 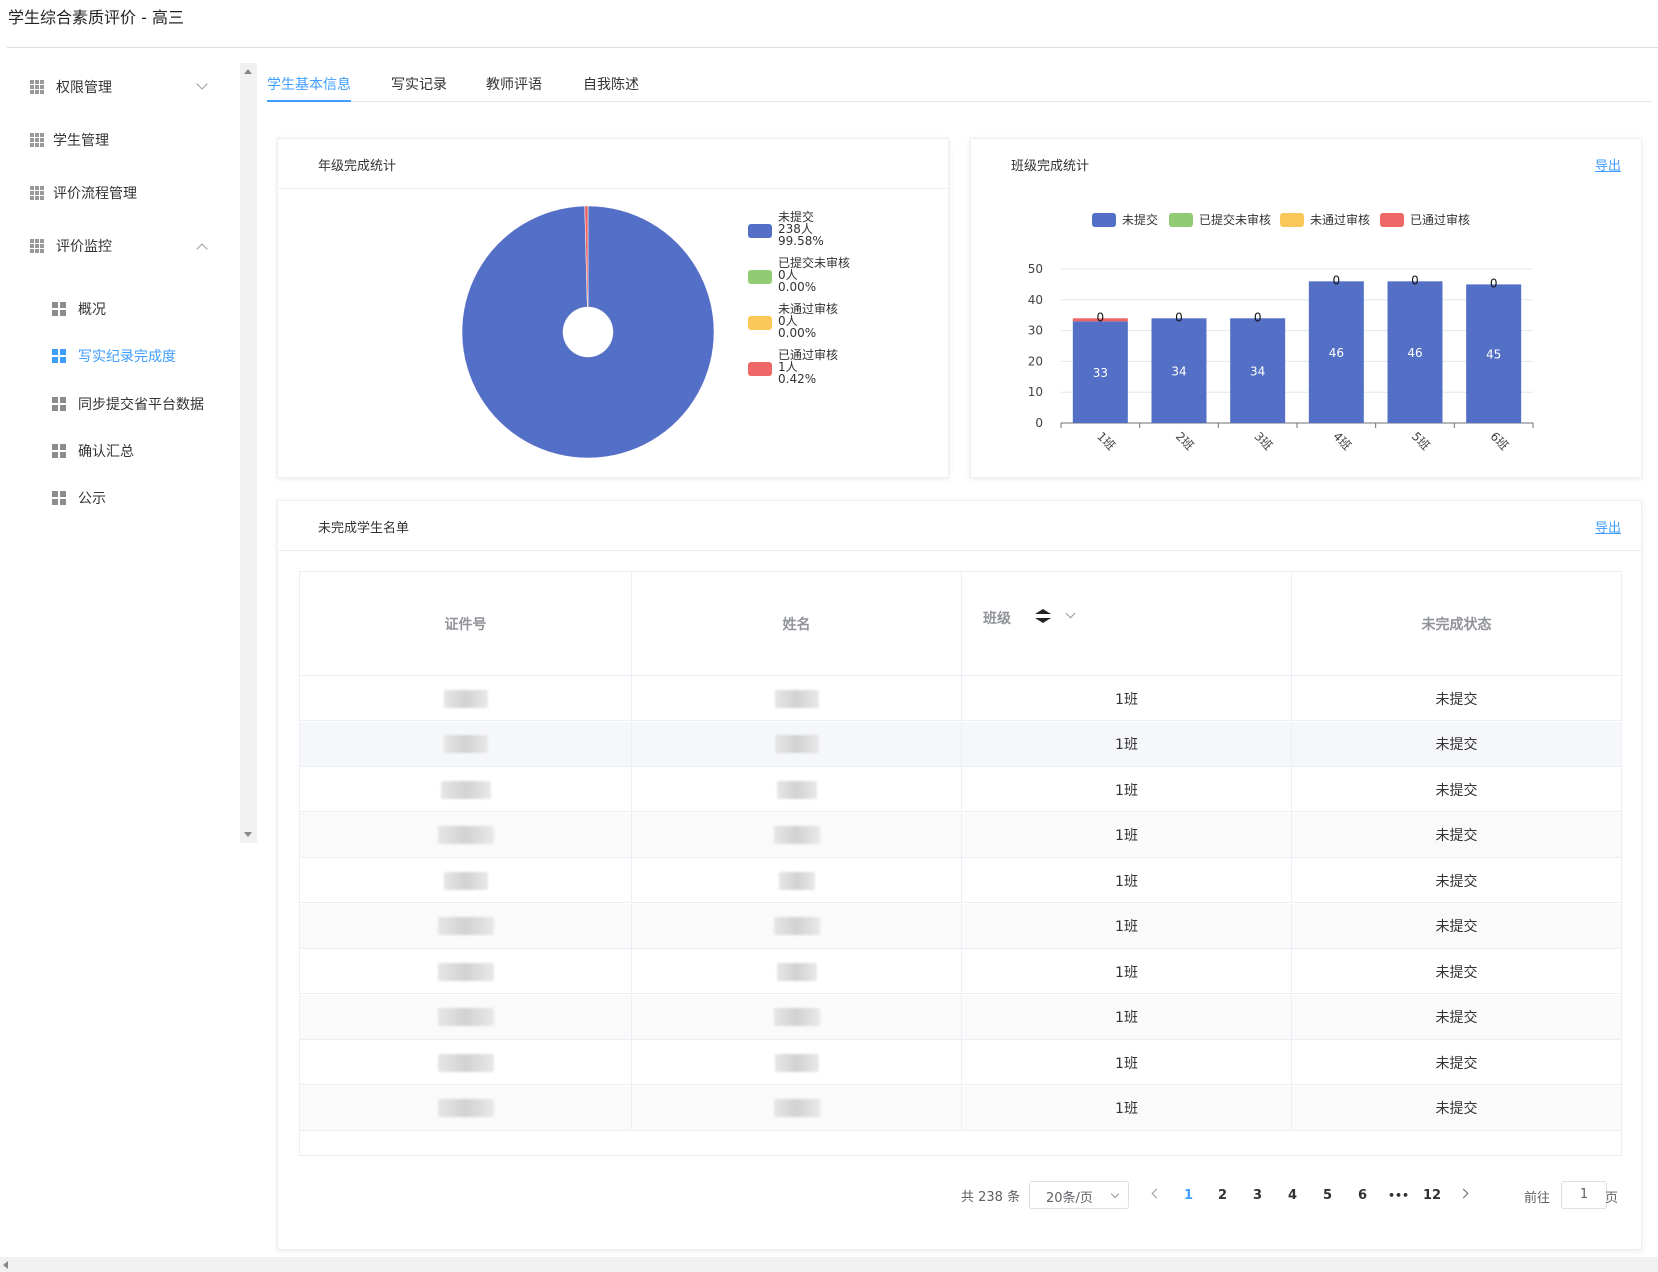 What do you see at coordinates (465, 1108) in the screenshot?
I see `redacted-id` at bounding box center [465, 1108].